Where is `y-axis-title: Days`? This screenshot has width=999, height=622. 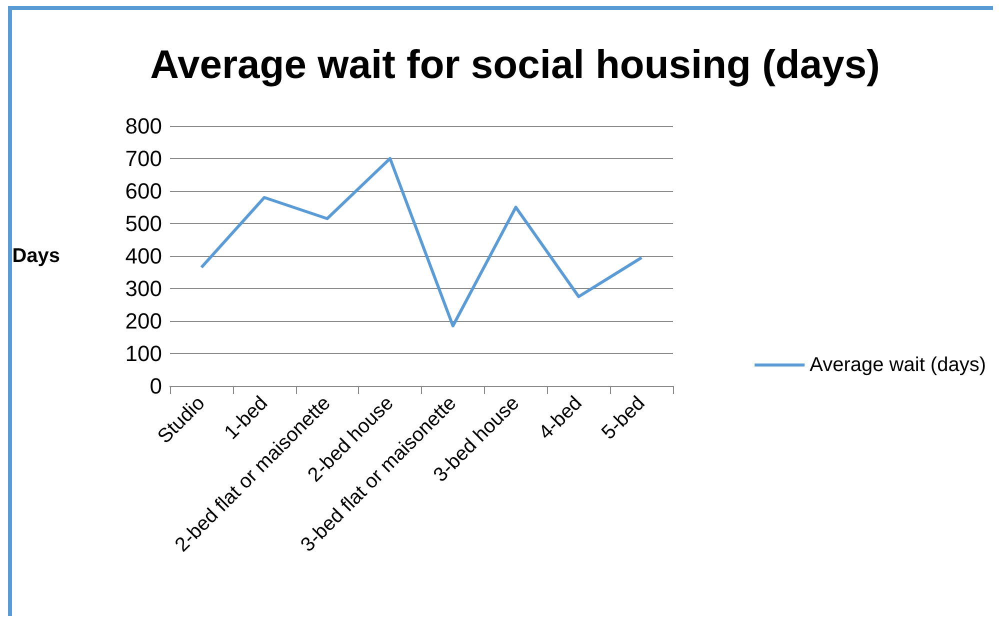
y-axis-title: Days is located at coordinates (36, 256).